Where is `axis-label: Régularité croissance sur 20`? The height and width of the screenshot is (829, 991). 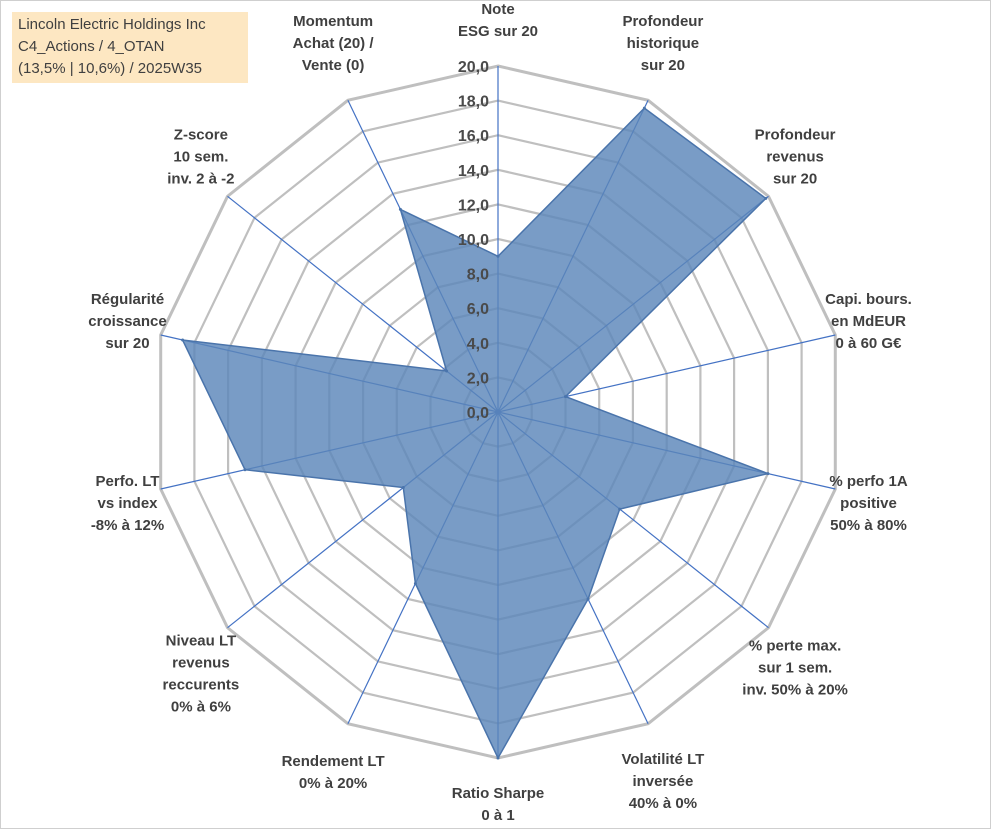
axis-label: Régularité croissance sur 20 is located at coordinates (127, 321).